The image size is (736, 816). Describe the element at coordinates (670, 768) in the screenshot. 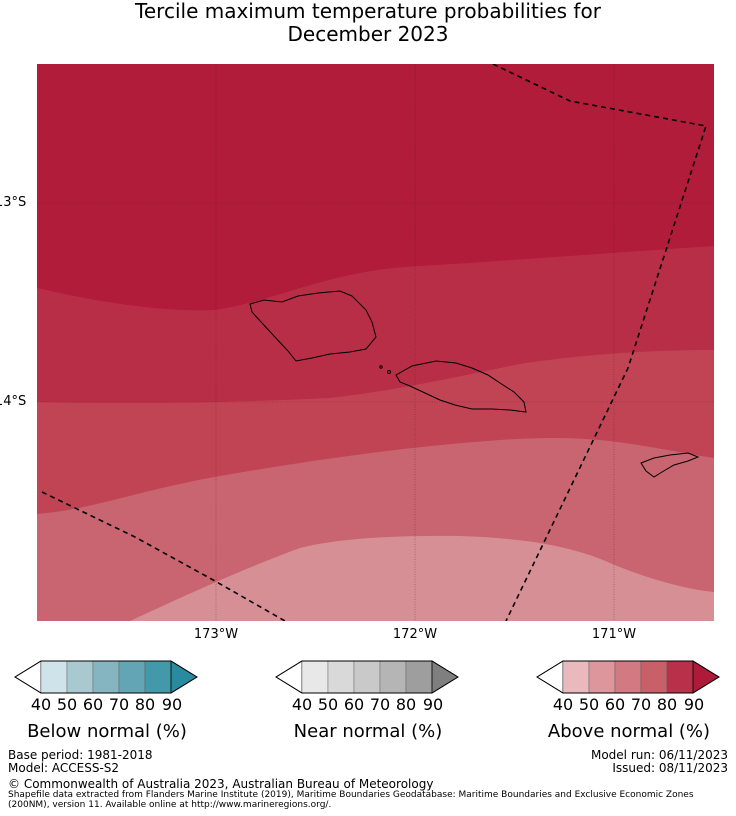

I see `issued-date: Issued: 08/11/2023` at that location.